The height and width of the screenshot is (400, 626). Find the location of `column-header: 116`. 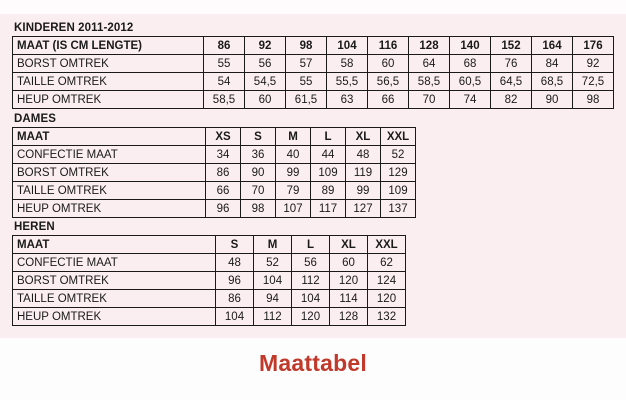

column-header: 116 is located at coordinates (388, 45).